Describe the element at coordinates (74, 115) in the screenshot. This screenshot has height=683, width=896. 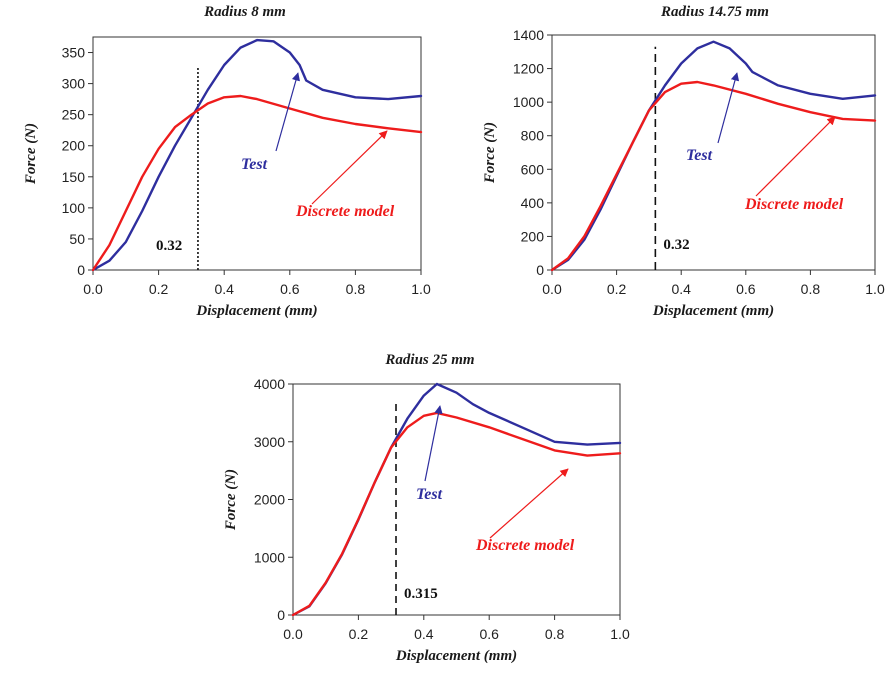
I see `y-tick-label: 250` at that location.